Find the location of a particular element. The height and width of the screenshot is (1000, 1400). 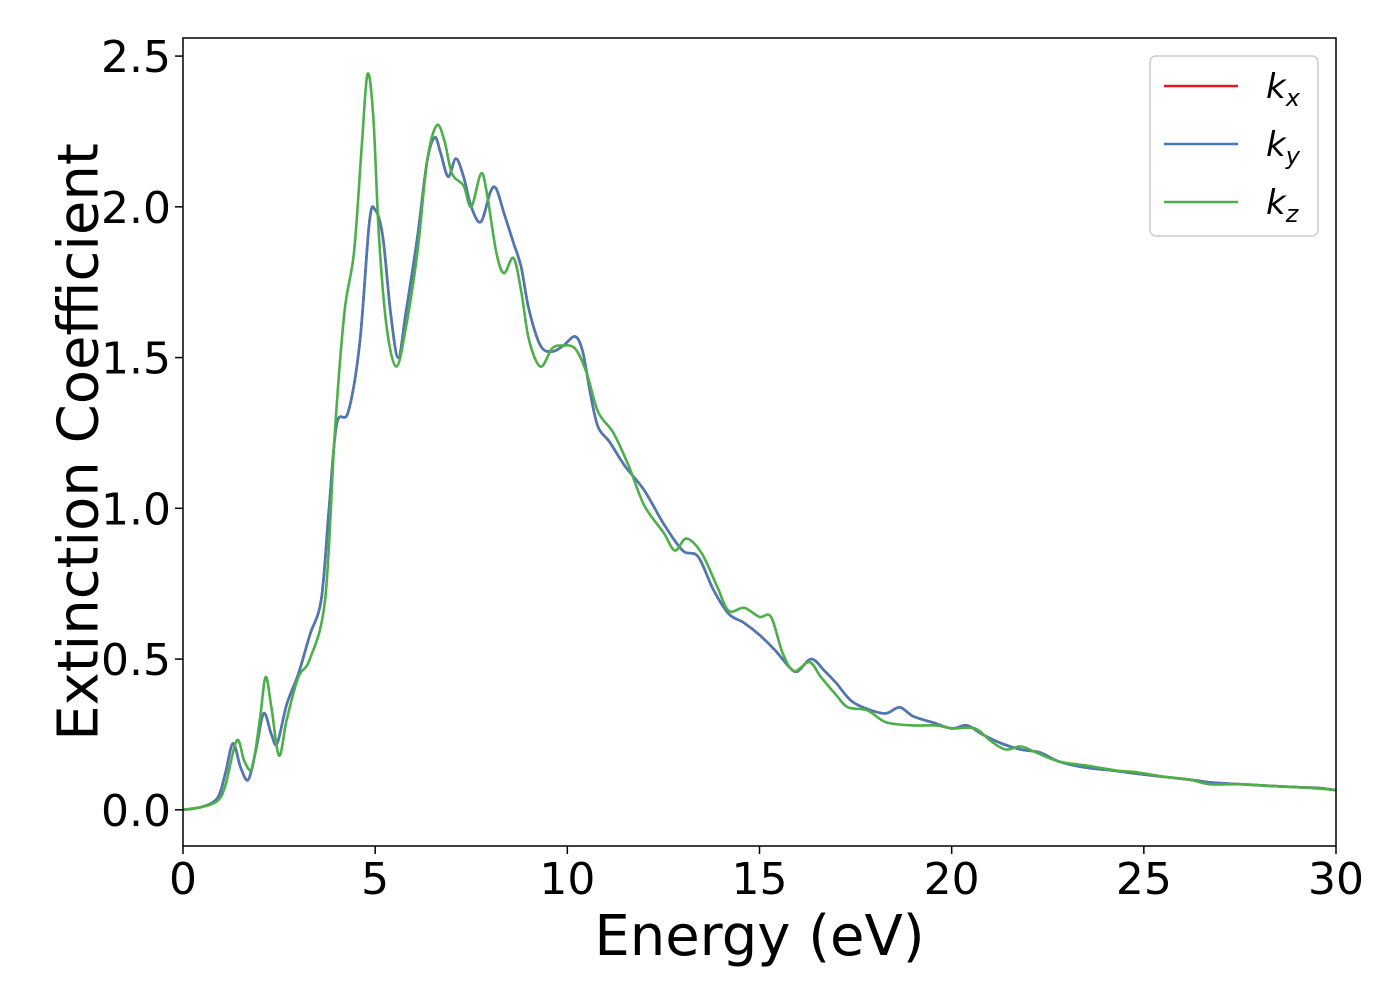

x-tick-label: 10 is located at coordinates (567, 879).